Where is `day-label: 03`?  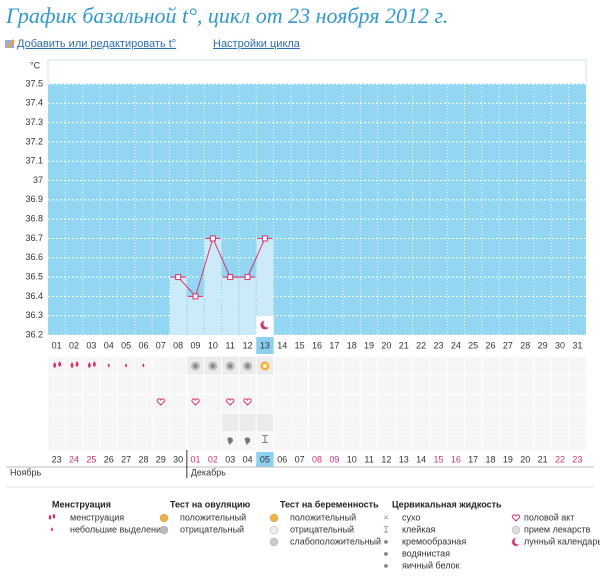 day-label: 03 is located at coordinates (91, 345).